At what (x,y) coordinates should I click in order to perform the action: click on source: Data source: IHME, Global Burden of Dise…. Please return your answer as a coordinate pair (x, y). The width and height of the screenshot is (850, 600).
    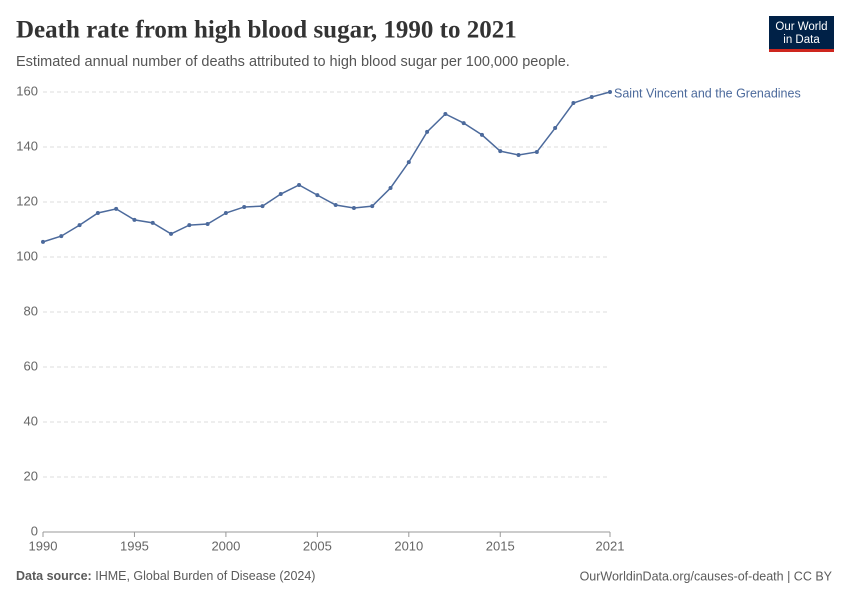
    Looking at the image, I should click on (165, 576).